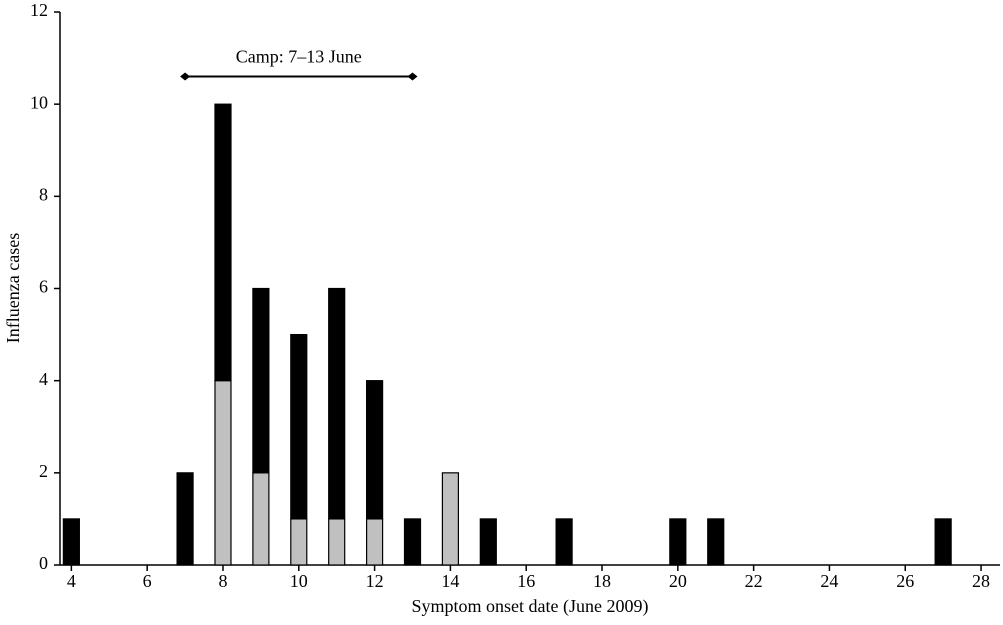  Describe the element at coordinates (754, 581) in the screenshot. I see `x-tick-label: 22` at that location.